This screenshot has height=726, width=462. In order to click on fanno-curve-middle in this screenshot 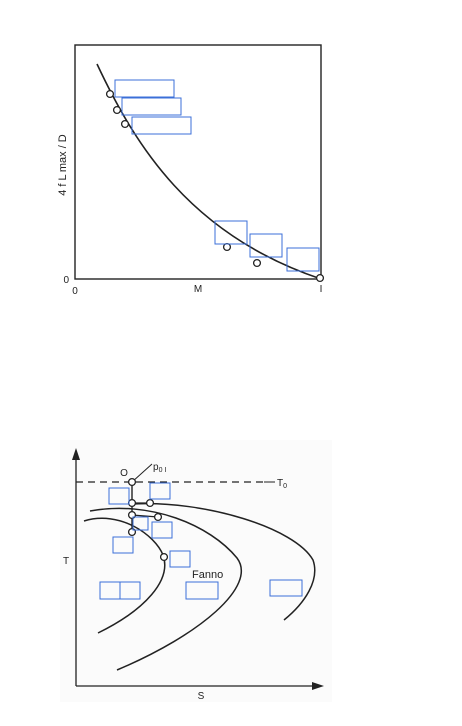, I will do `click(166, 589)`.